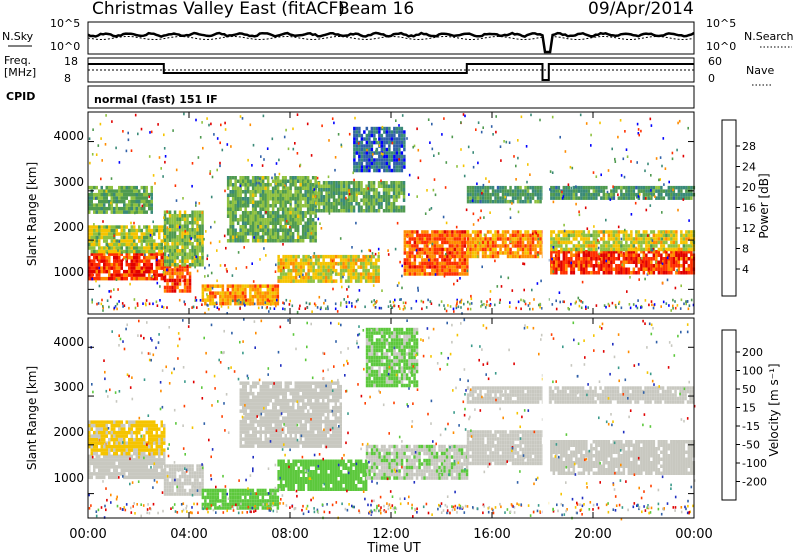  What do you see at coordinates (376, 9) in the screenshot?
I see `beam-label: Beam 16` at bounding box center [376, 9].